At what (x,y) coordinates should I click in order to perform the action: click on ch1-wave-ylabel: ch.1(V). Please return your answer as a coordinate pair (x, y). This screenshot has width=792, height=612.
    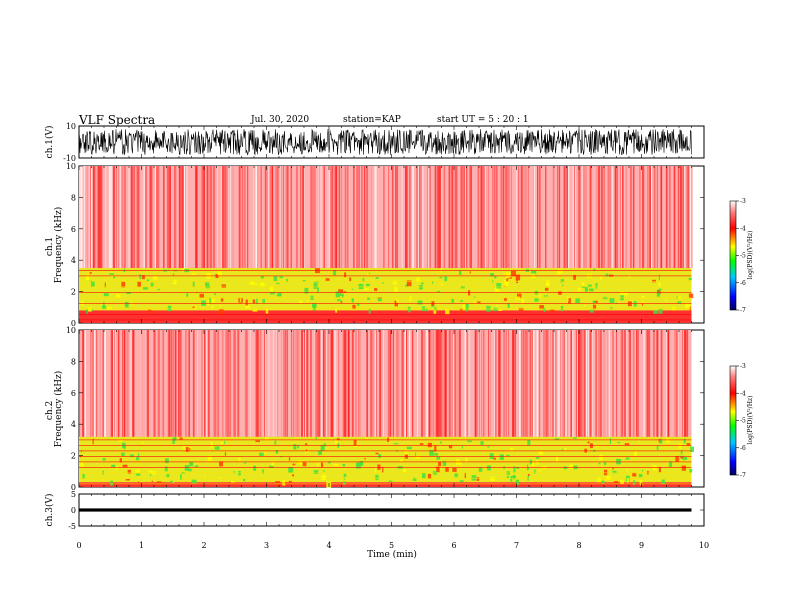
    Looking at the image, I should click on (49, 142).